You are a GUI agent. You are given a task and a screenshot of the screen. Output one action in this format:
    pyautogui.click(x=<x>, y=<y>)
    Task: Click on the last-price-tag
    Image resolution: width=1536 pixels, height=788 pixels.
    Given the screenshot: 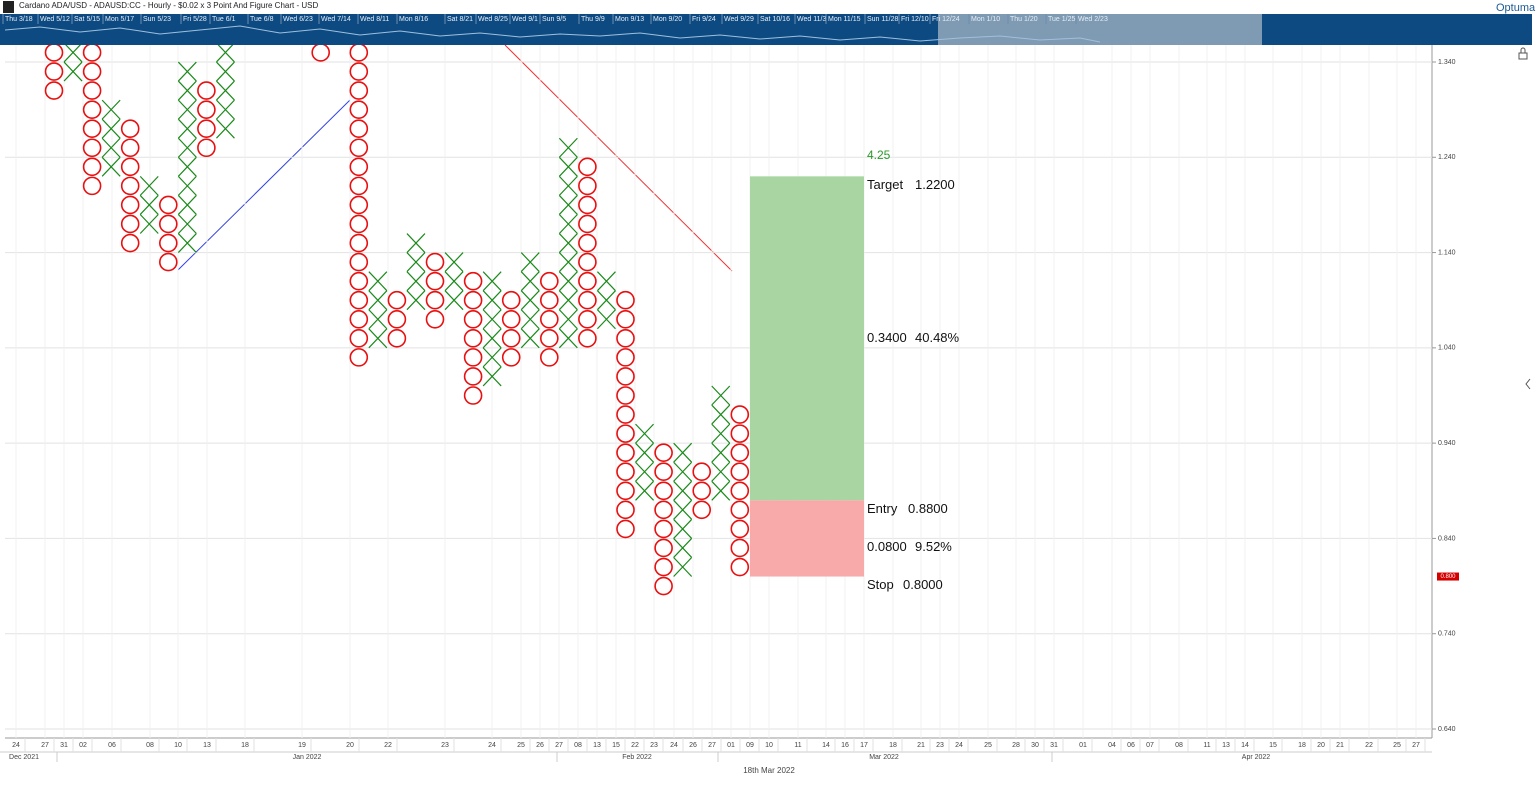 What is the action you would take?
    pyautogui.click(x=1448, y=576)
    